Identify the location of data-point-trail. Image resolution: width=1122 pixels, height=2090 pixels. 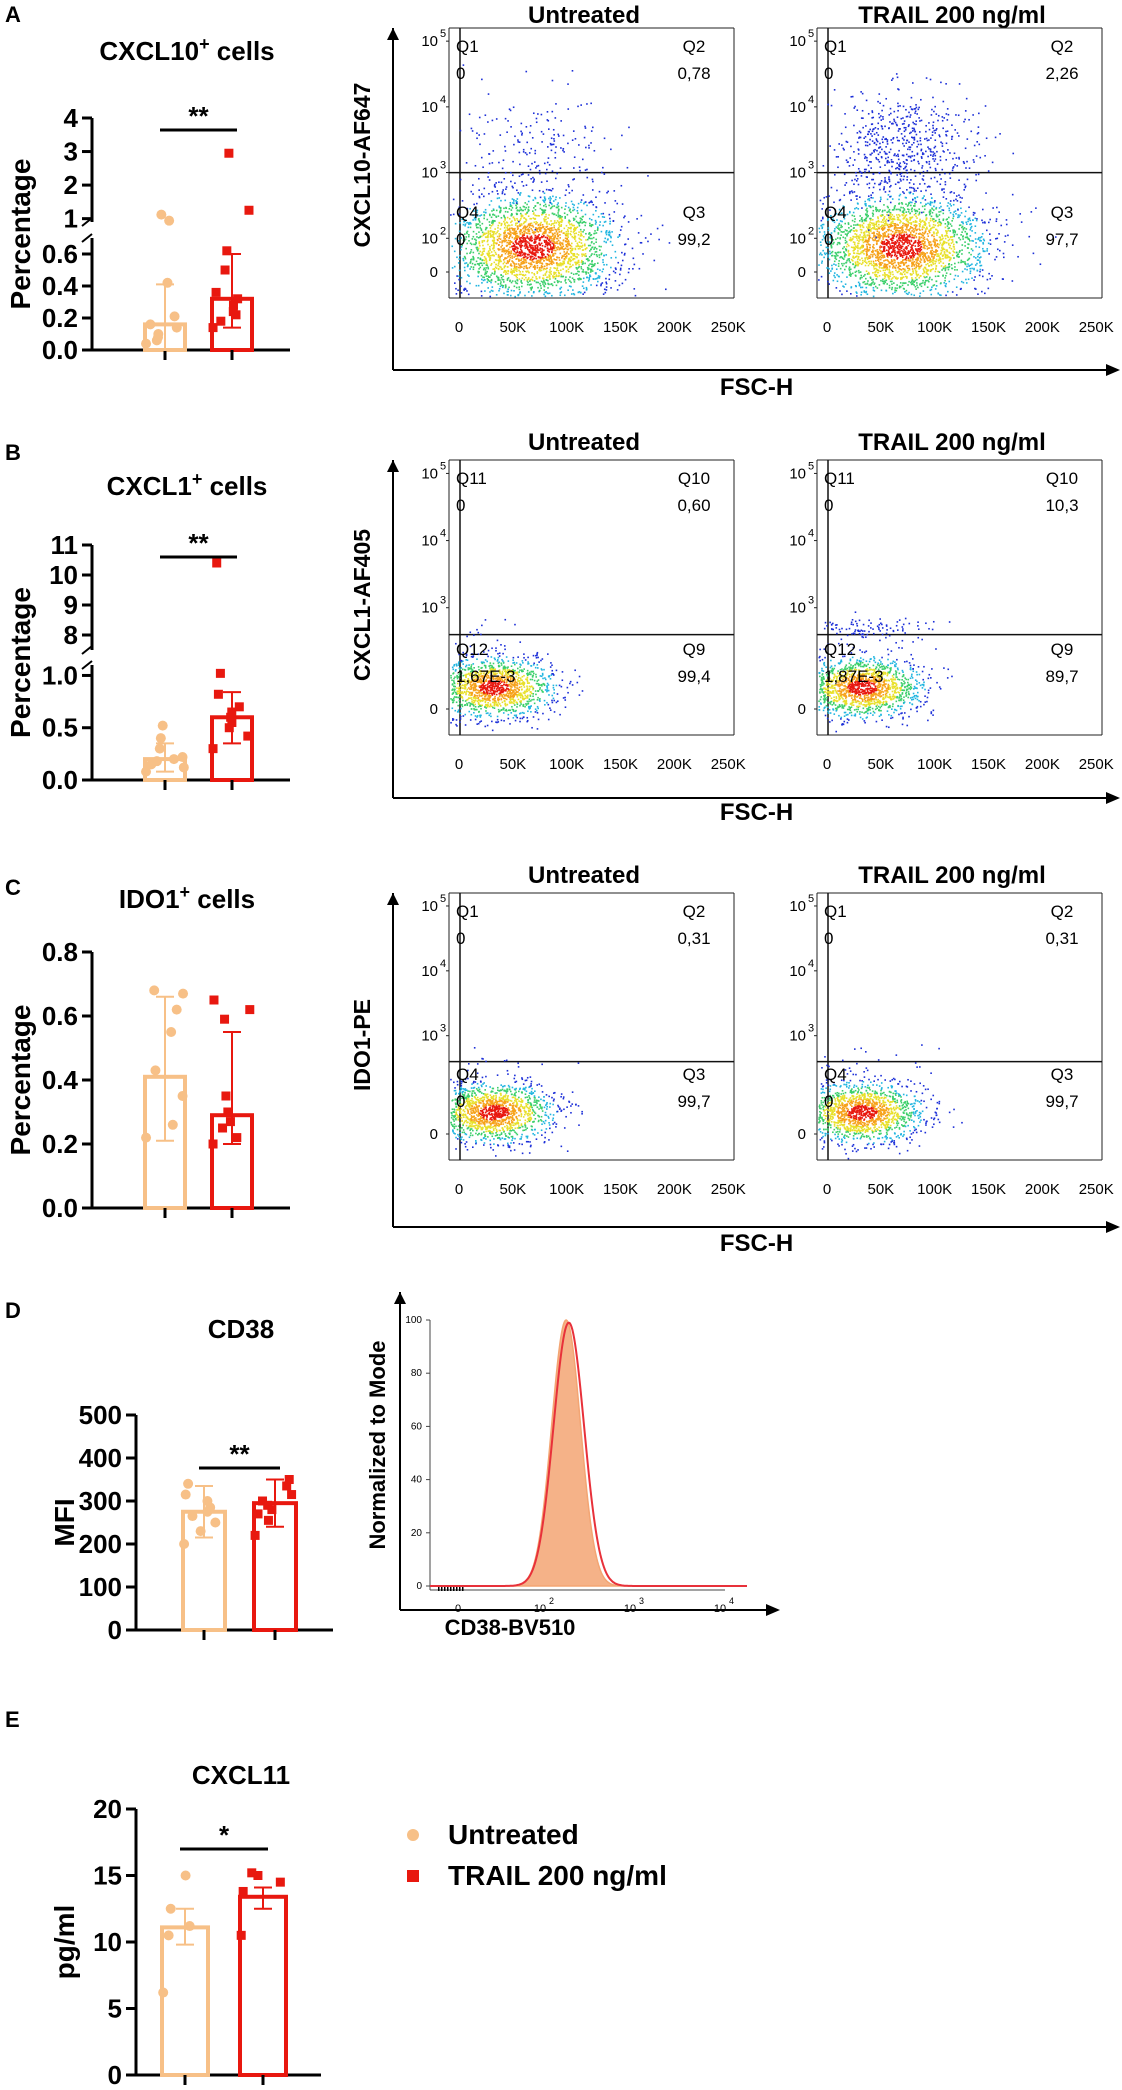
(213, 328).